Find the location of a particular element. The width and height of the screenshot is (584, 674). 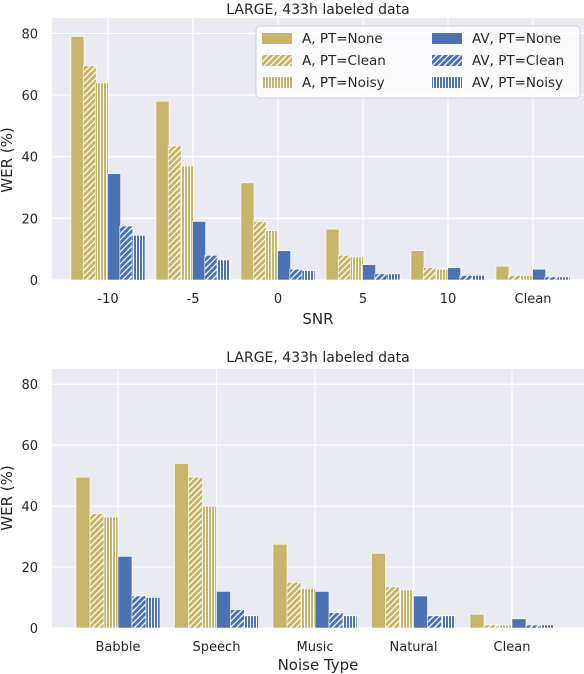

legend-label: AV, PT=Noisy is located at coordinates (517, 83).